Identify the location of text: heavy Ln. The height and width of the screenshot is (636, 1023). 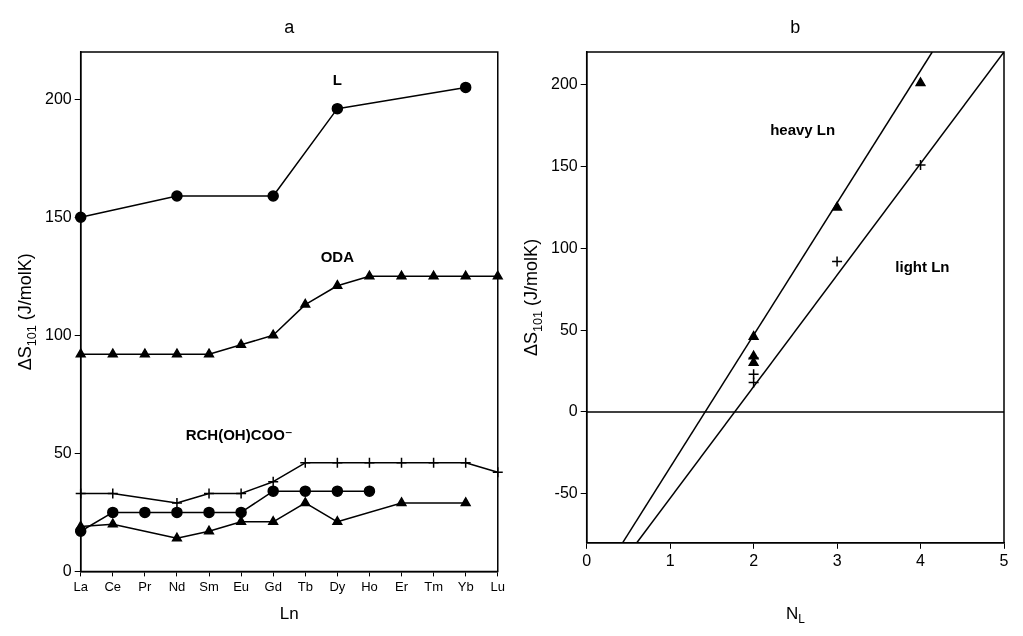
(803, 129).